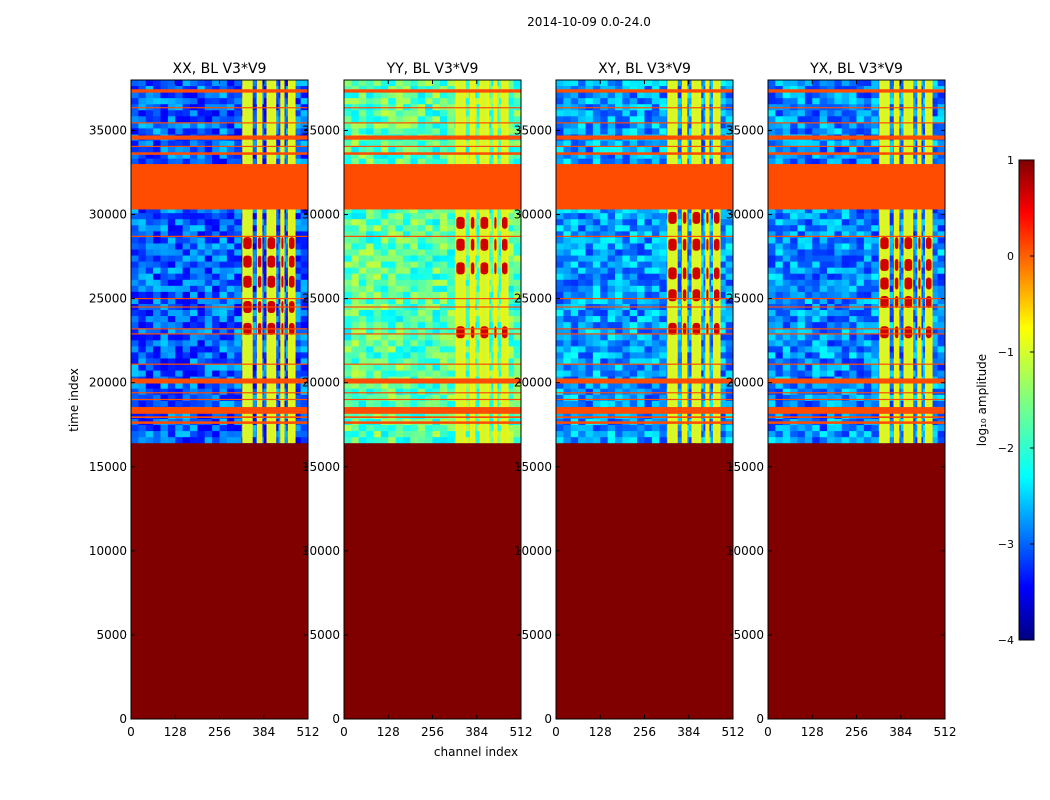 The width and height of the screenshot is (1050, 800). What do you see at coordinates (432, 69) in the screenshot?
I see `panel-title: YY, BL V3*V9` at bounding box center [432, 69].